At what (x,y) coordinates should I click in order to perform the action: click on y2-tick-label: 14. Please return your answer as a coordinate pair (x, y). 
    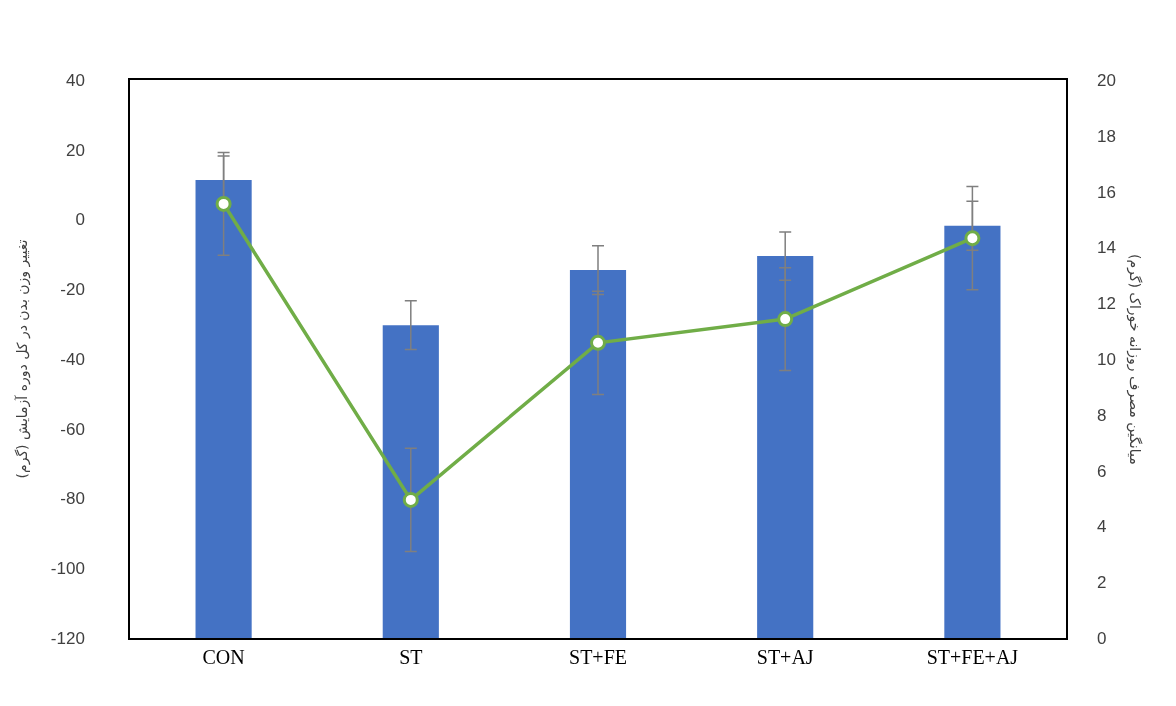
    Looking at the image, I should click on (1106, 248).